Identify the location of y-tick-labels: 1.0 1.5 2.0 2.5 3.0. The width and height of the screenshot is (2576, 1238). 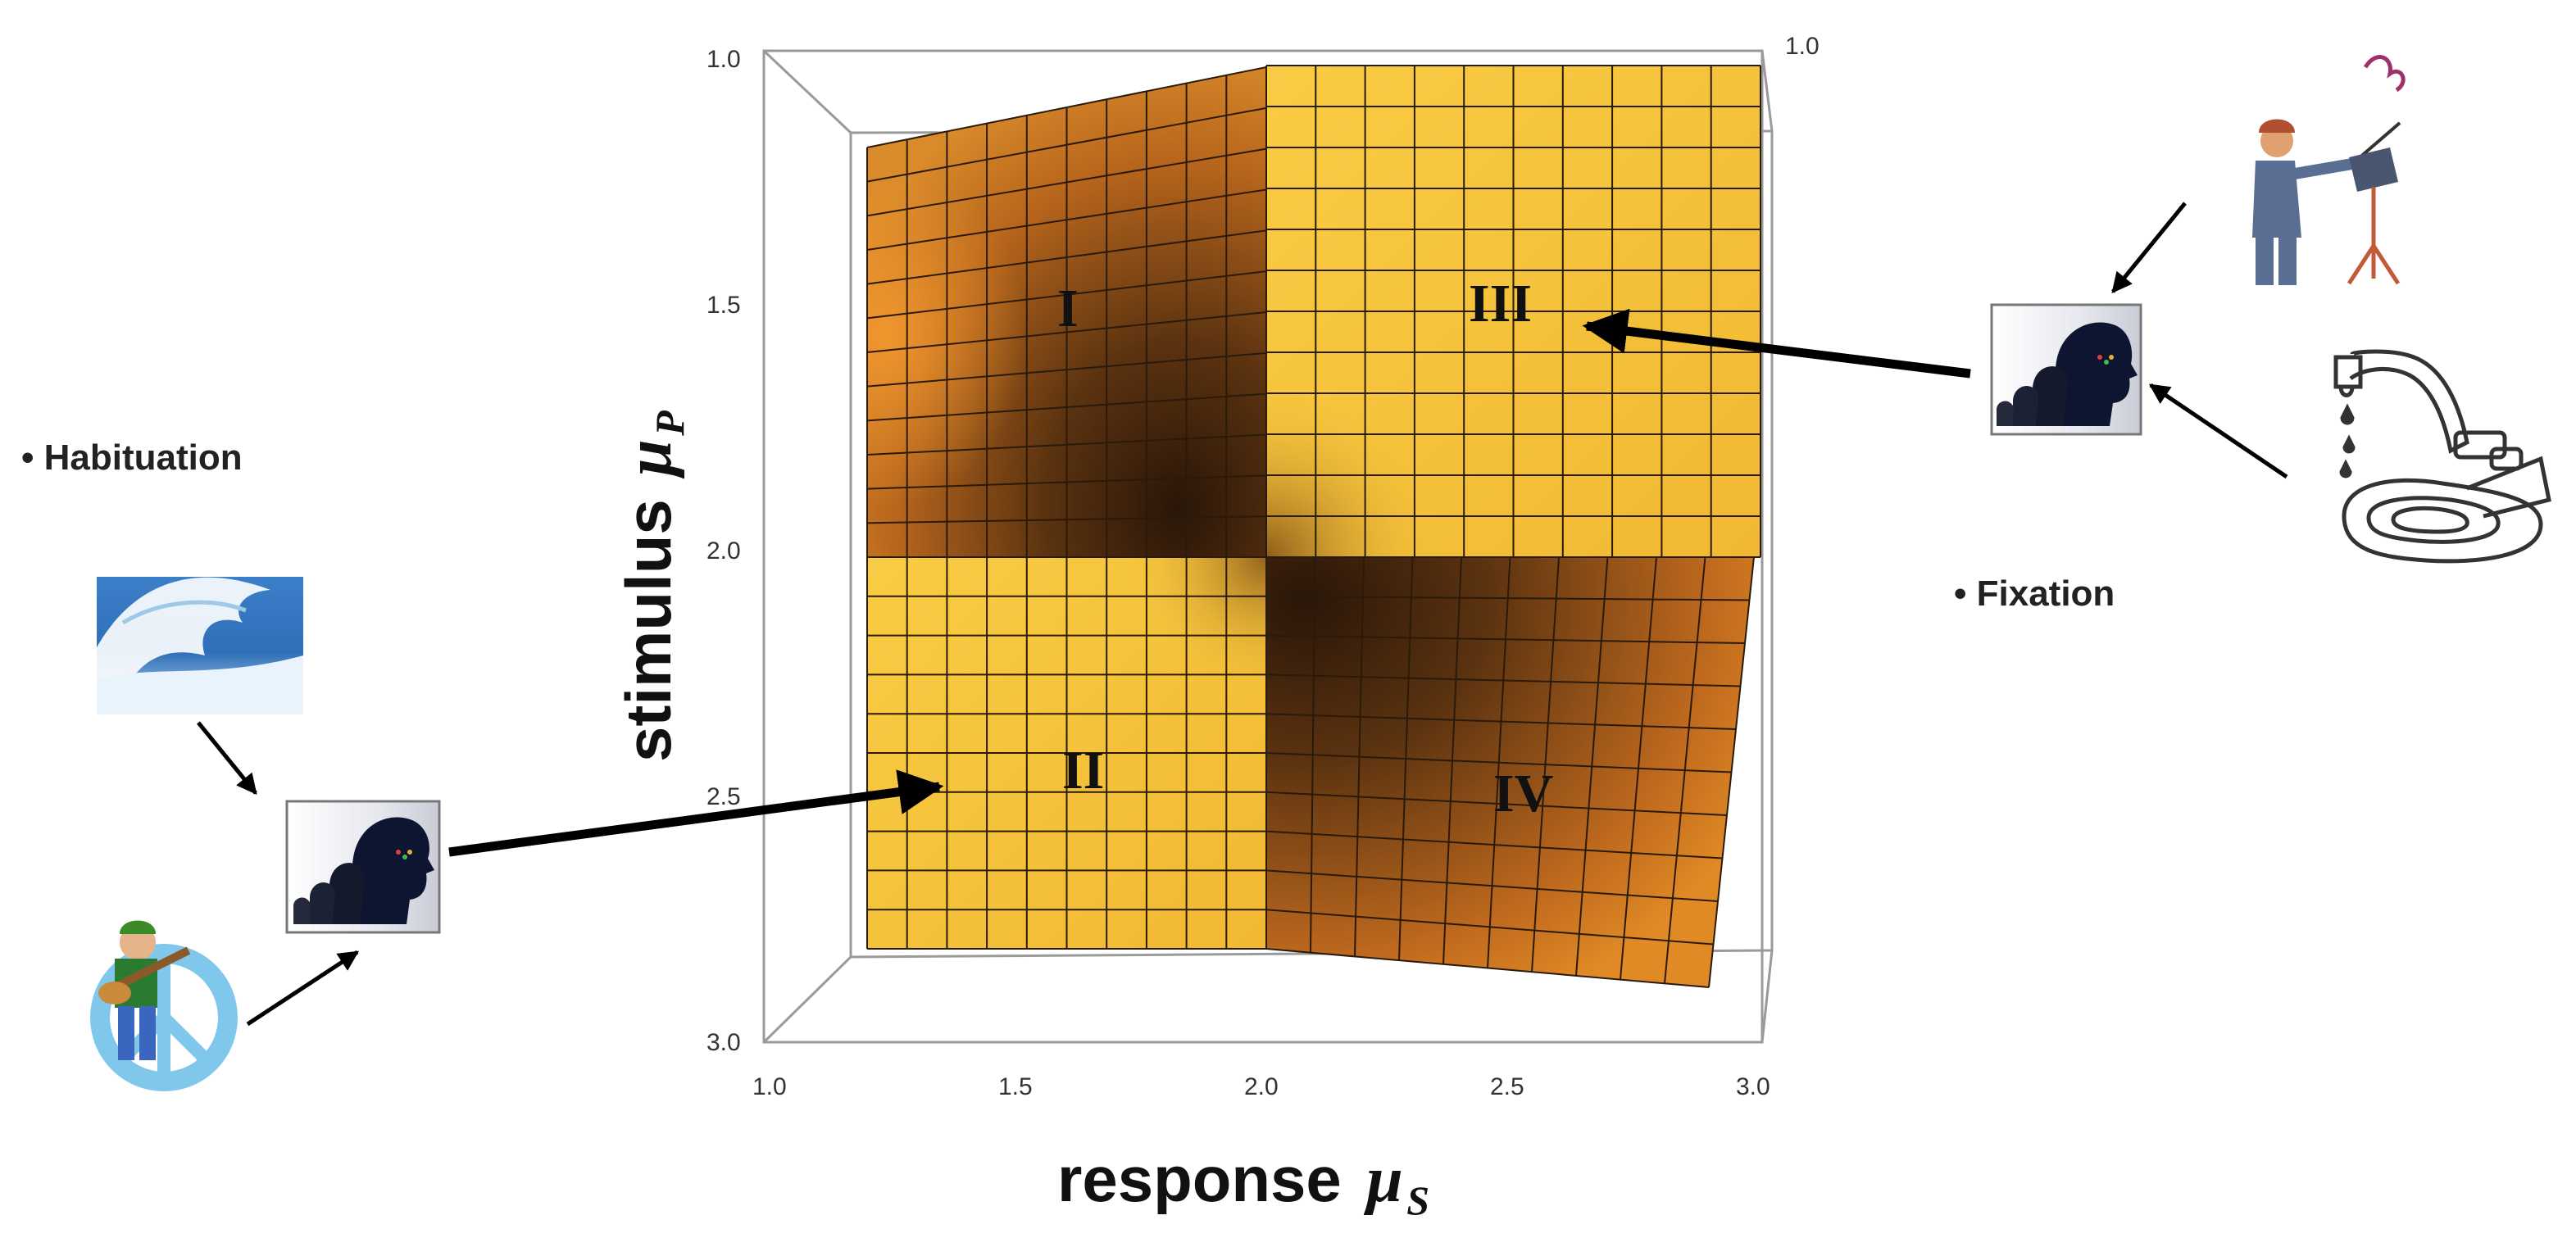
(723, 551).